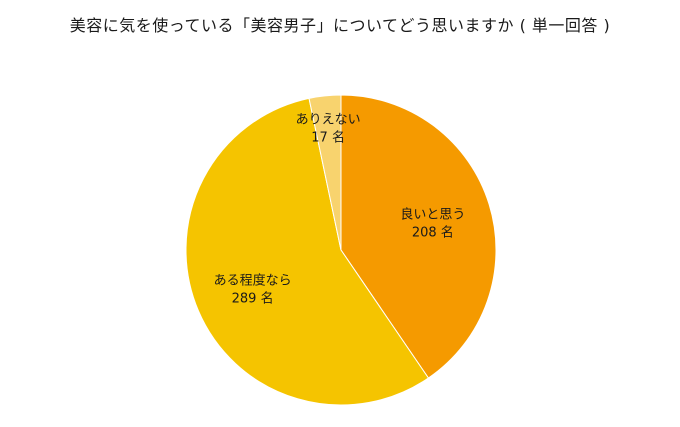 This screenshot has width=680, height=427. I want to click on slice-value-0: 208 名, so click(433, 233).